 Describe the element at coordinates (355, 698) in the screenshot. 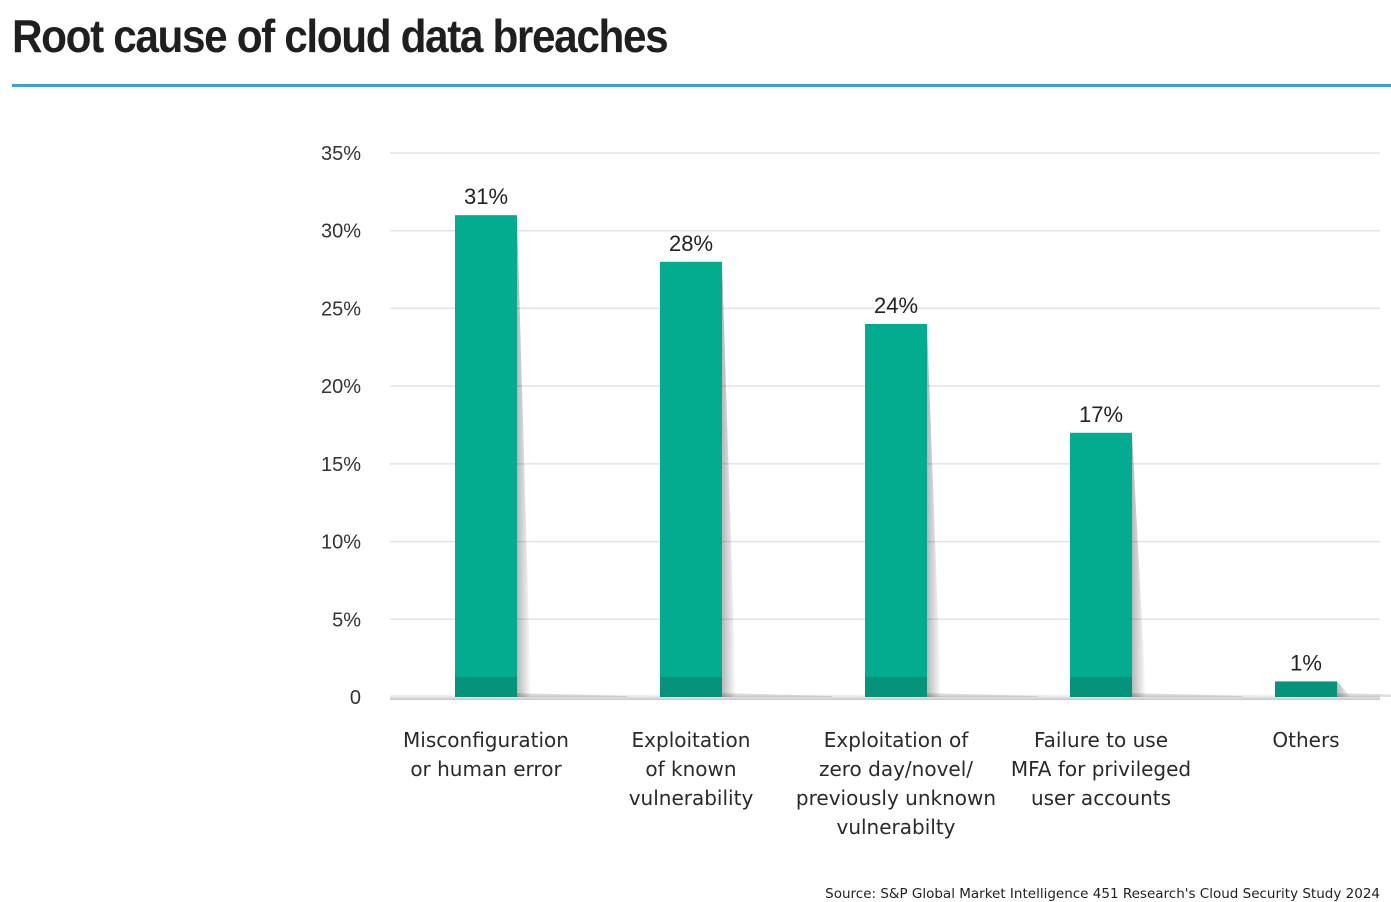

I see `y-tick-label: 0` at that location.